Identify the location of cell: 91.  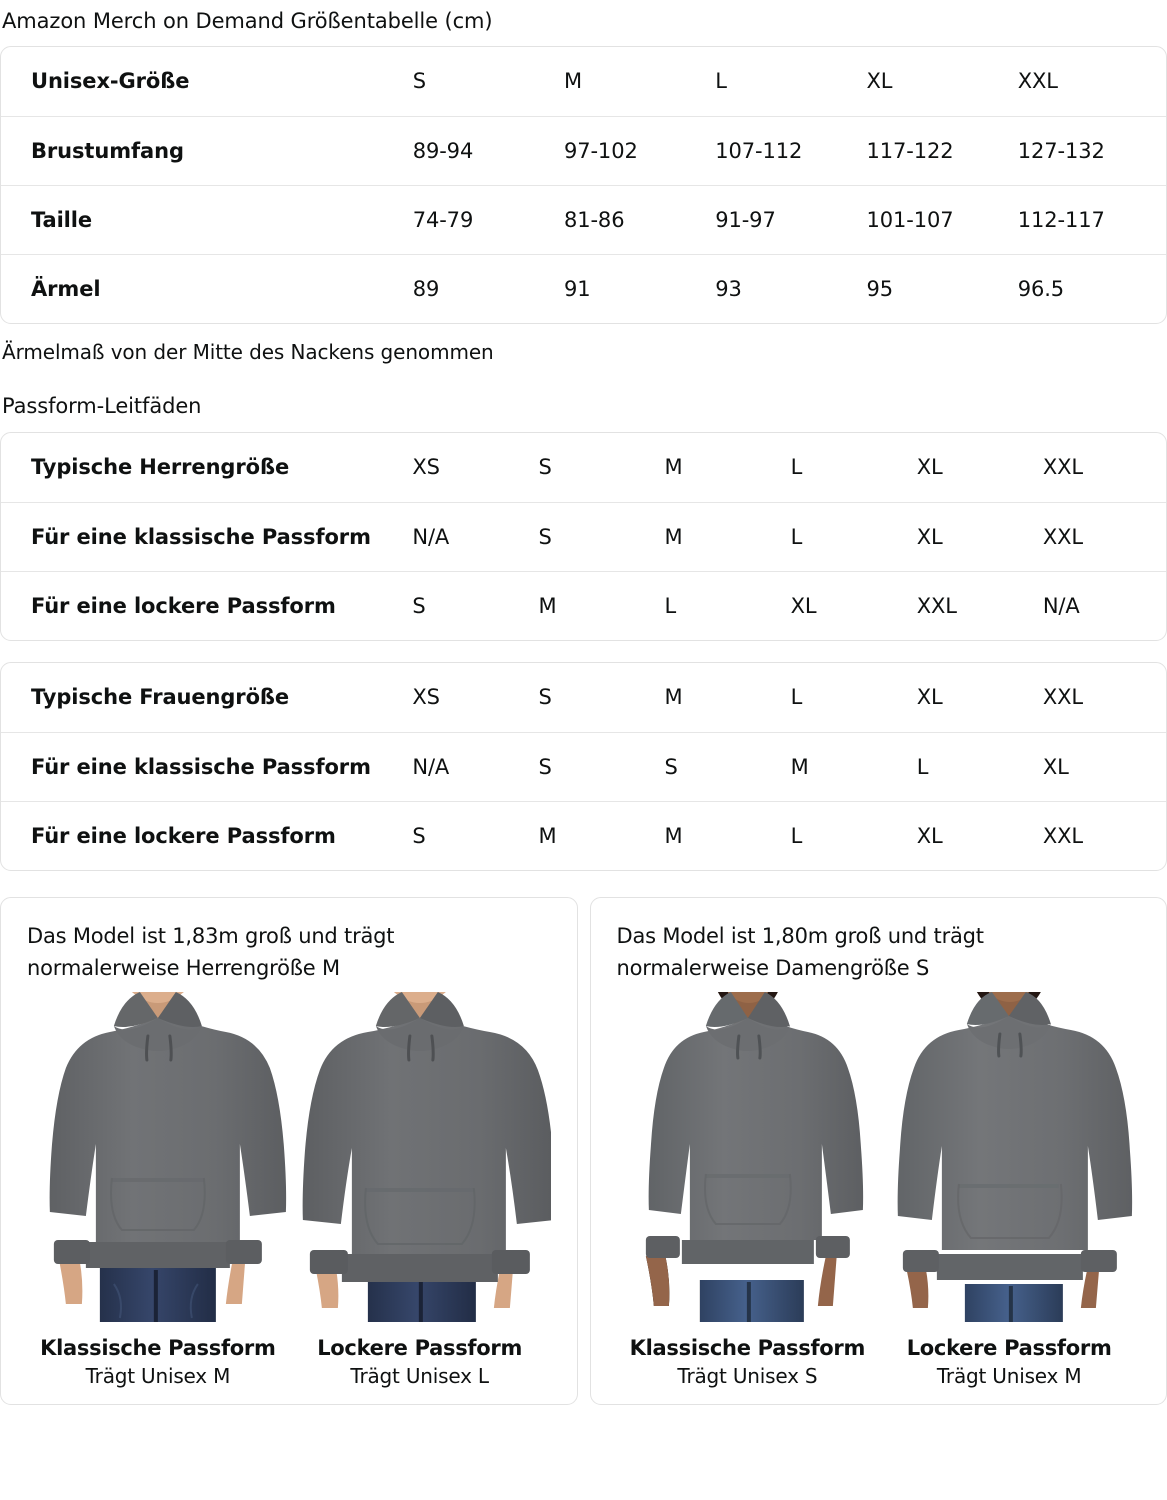
(636, 288).